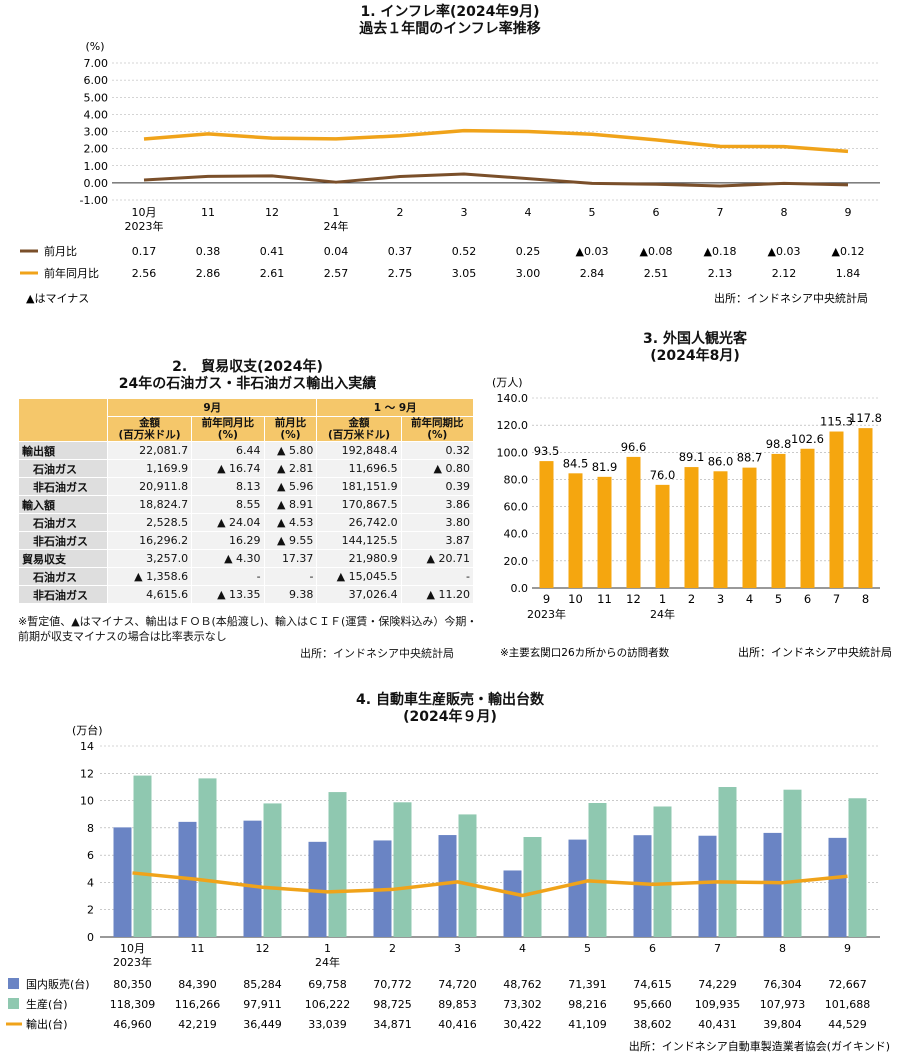 The height and width of the screenshot is (1055, 900). Describe the element at coordinates (587, 984) in the screenshot. I see `data-label: 71,391` at that location.